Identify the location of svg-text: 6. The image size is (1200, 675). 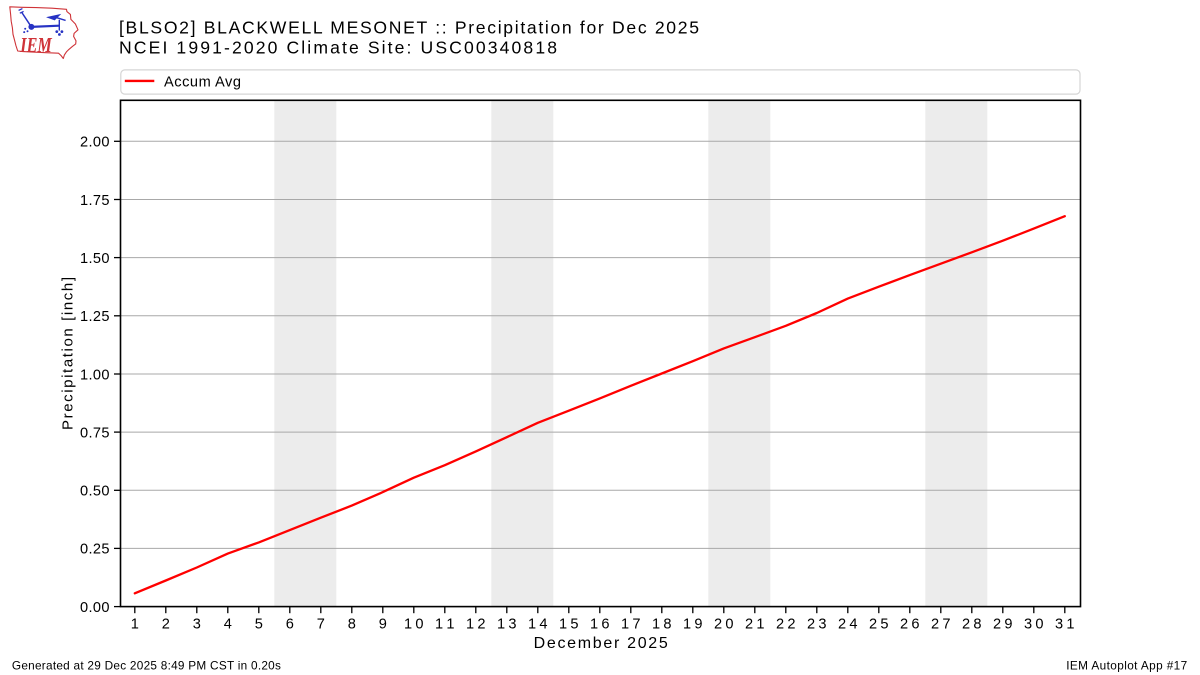
(290, 625).